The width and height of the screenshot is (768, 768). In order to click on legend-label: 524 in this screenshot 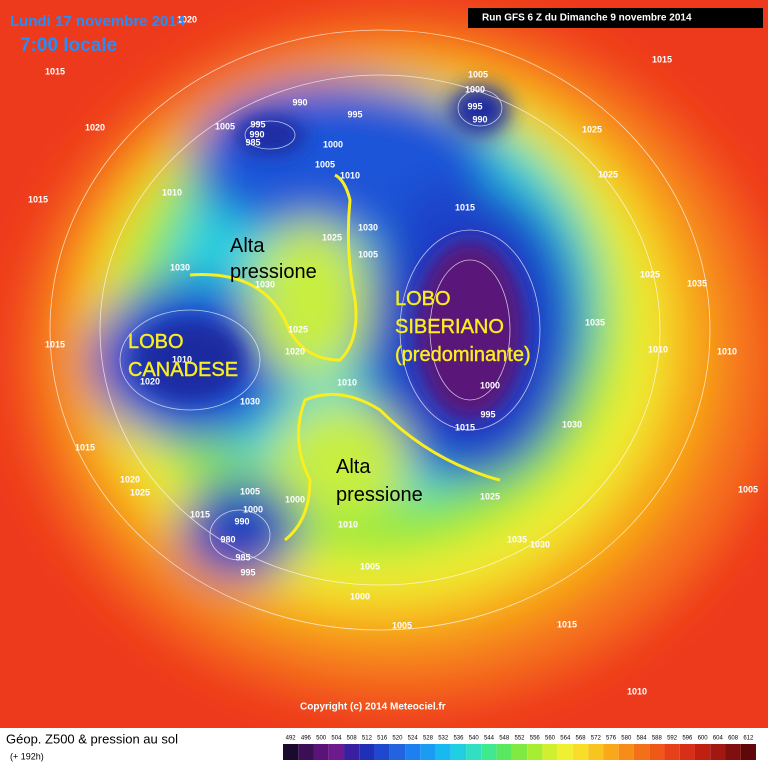, I will do `click(413, 739)`.